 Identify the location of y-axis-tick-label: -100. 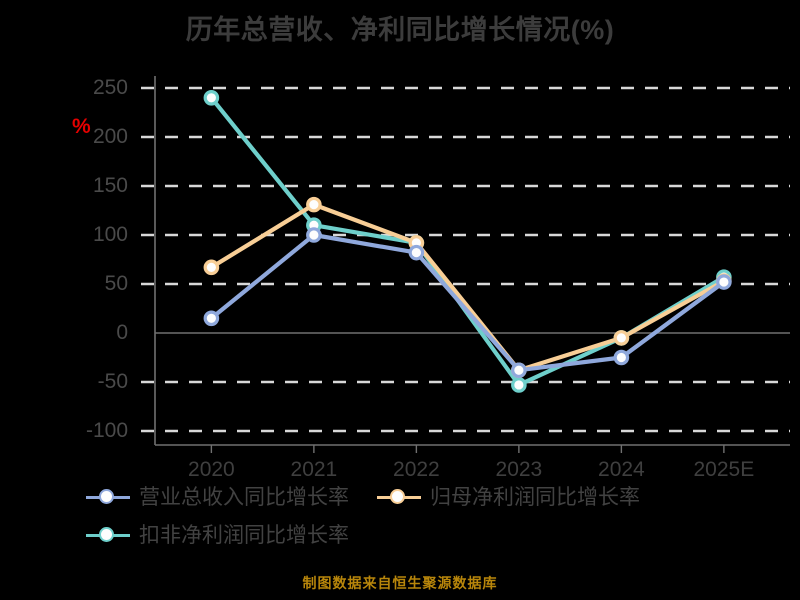
(106, 430).